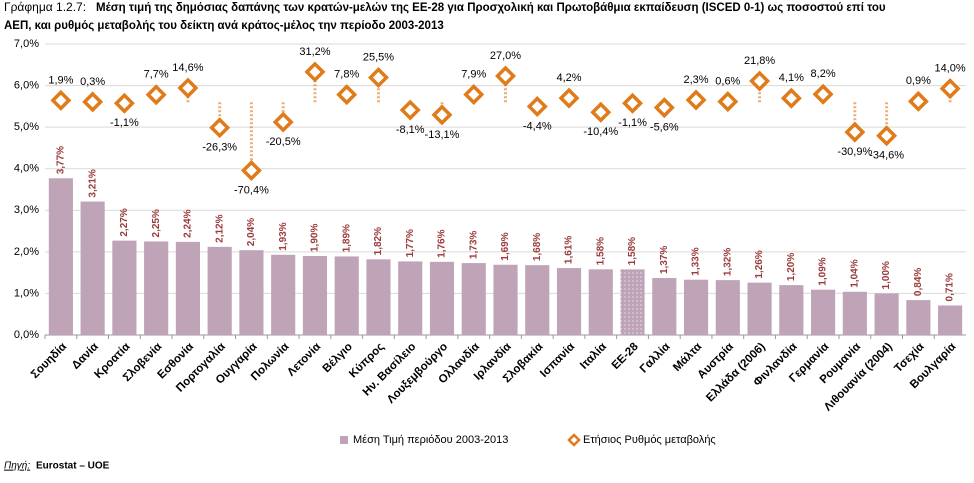  What do you see at coordinates (918, 282) in the screenshot?
I see `value-label: 0,84%` at bounding box center [918, 282].